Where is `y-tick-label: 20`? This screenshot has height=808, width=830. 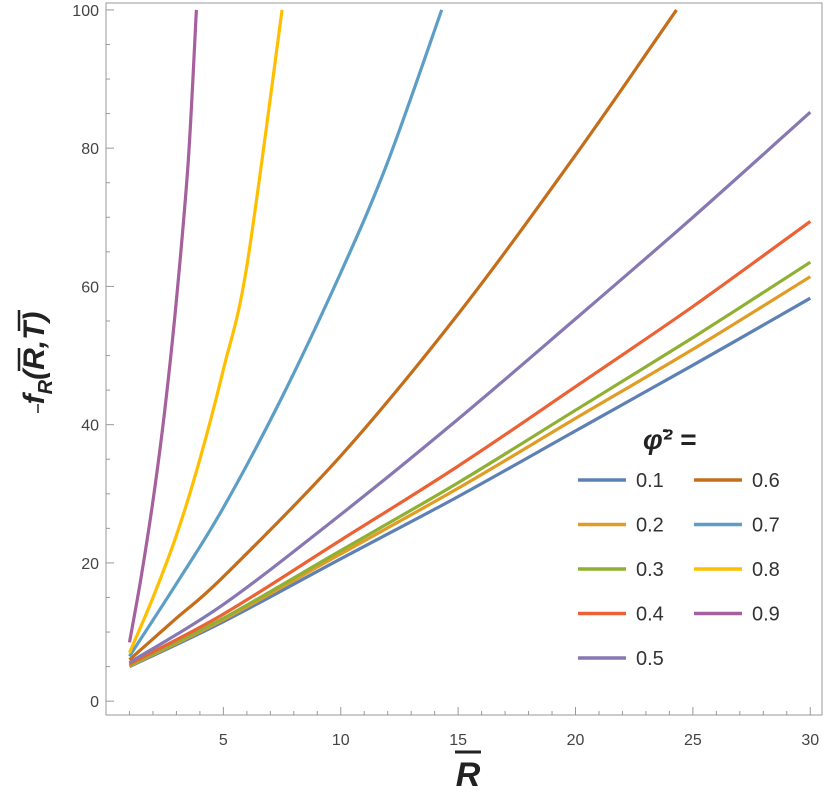
y-tick-label: 20 is located at coordinates (90, 564).